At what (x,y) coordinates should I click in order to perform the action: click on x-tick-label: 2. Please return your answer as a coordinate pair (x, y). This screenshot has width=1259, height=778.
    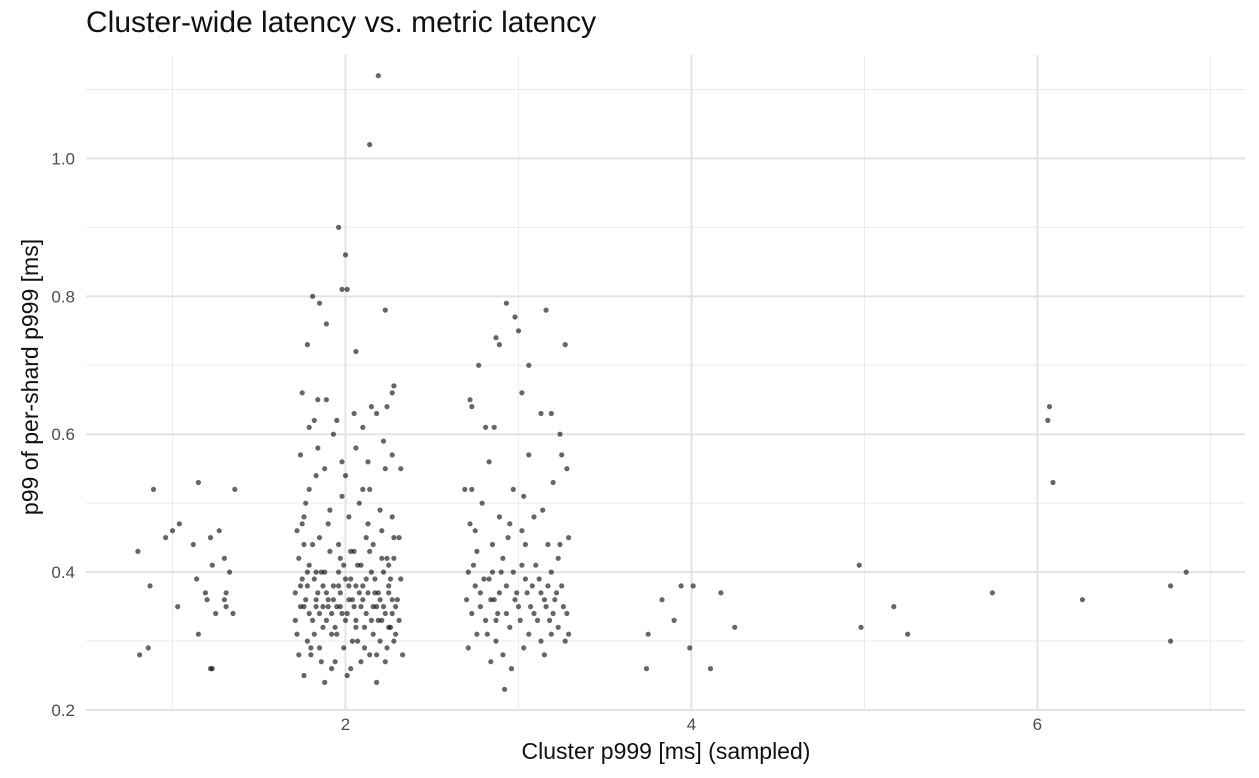
    Looking at the image, I should click on (345, 724).